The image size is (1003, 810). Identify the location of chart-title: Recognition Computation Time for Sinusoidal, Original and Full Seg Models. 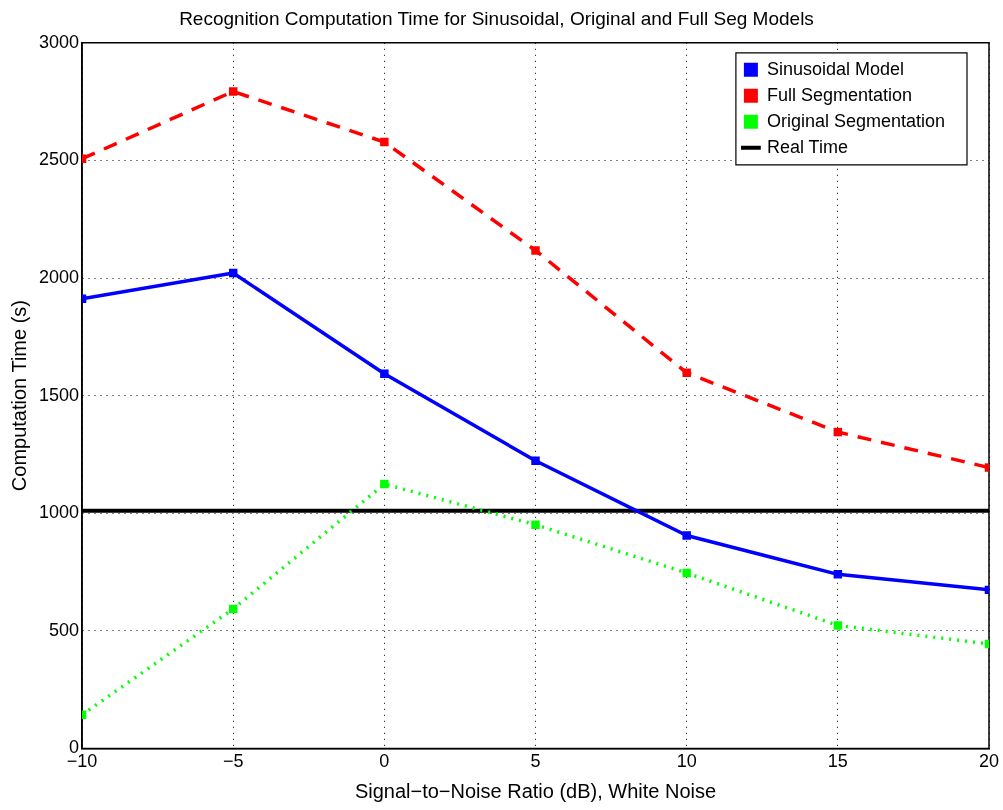
(496, 18).